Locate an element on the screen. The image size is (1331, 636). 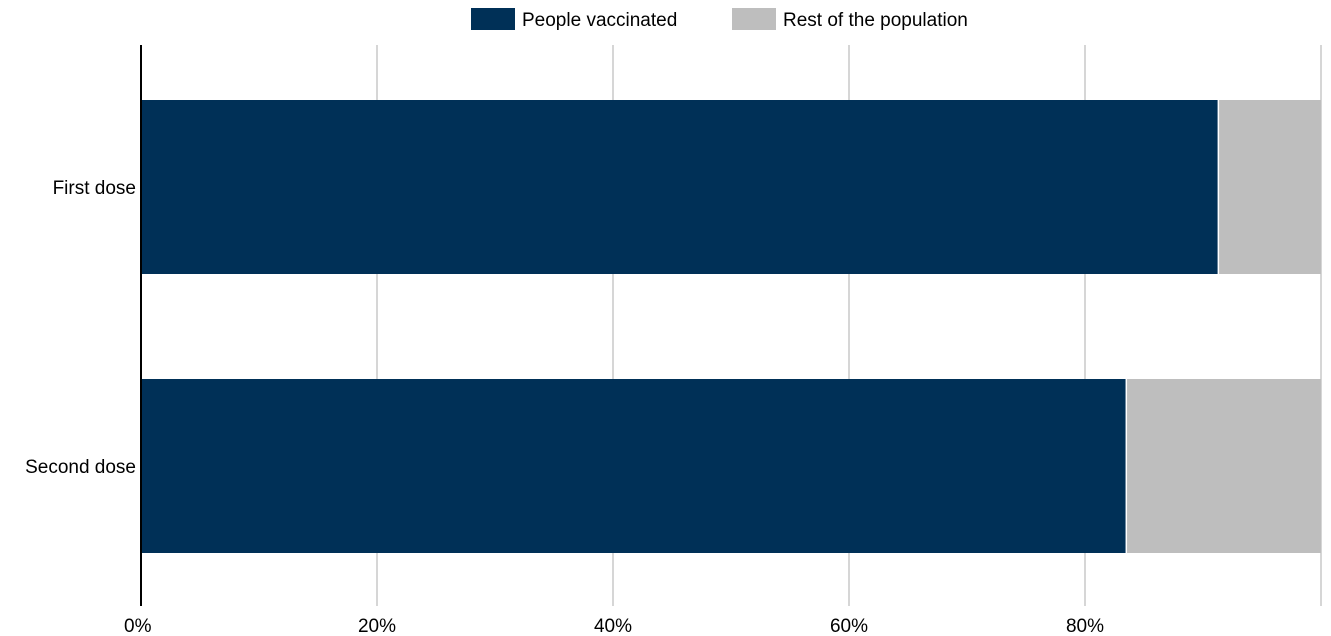
category-label: Second dose is located at coordinates (80, 467).